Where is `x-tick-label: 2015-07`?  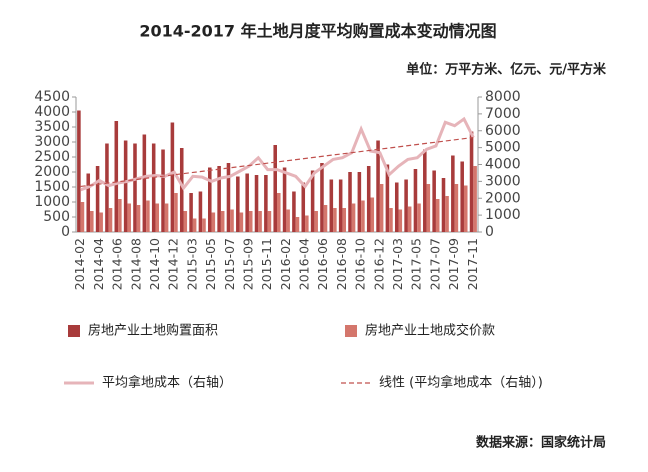 x-tick-label: 2015-07 is located at coordinates (229, 264).